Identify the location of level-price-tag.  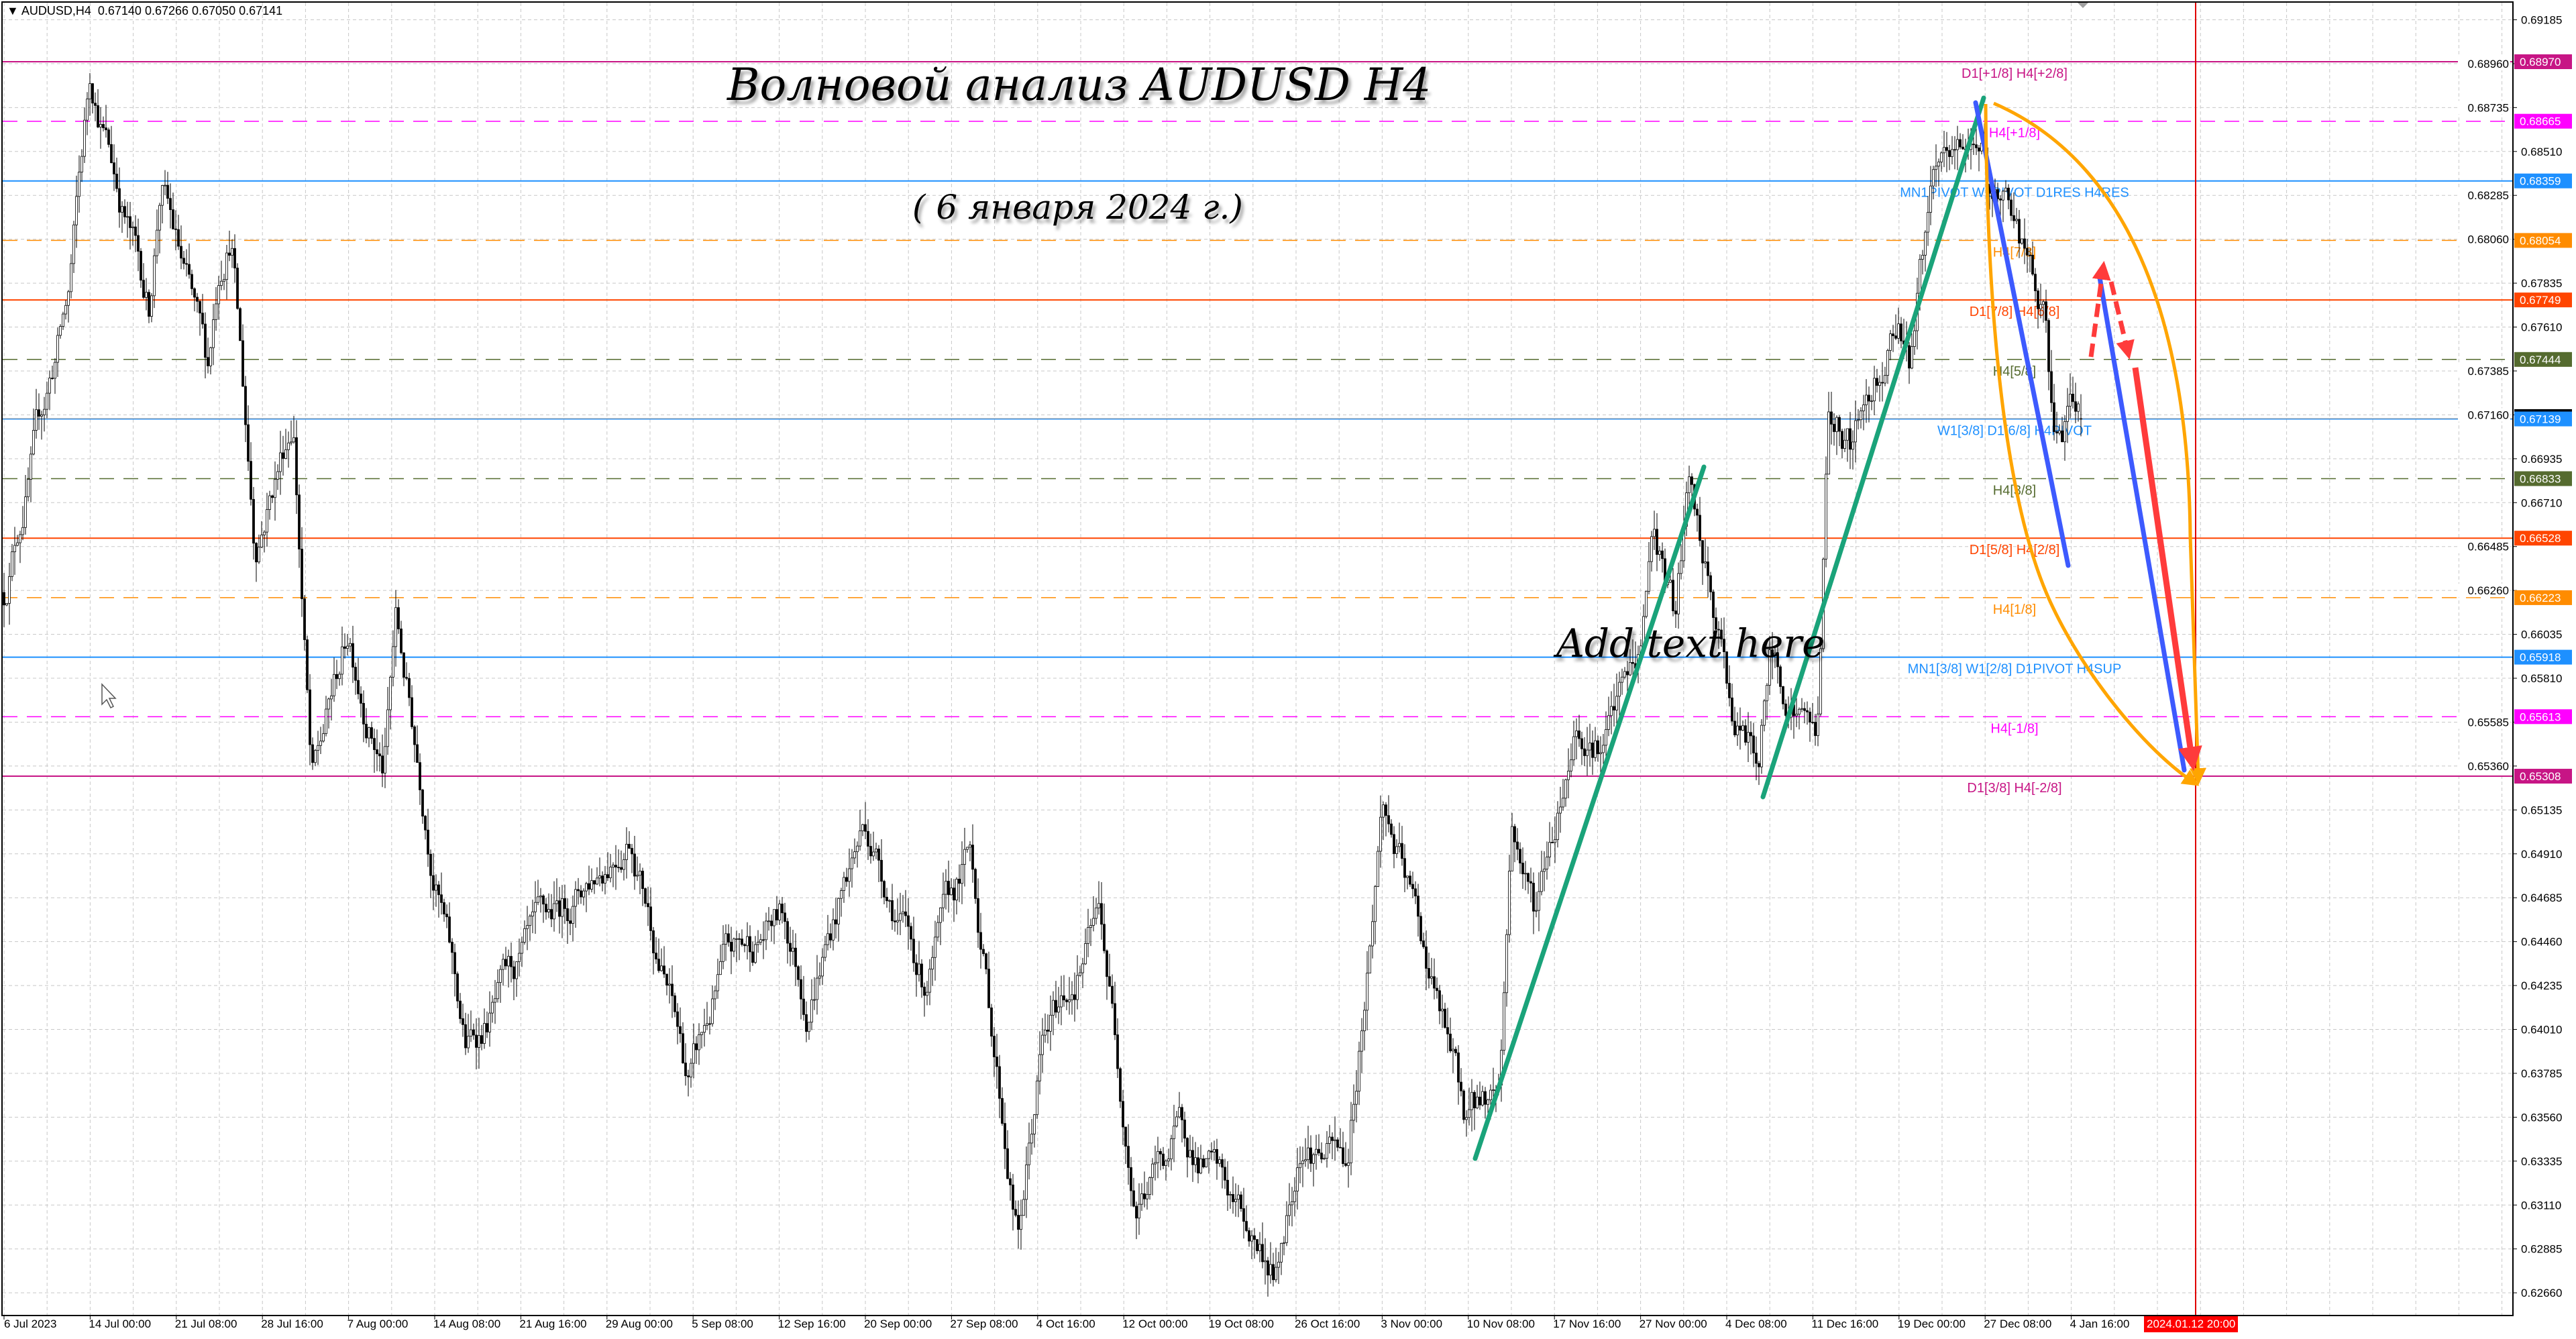
(2543, 240).